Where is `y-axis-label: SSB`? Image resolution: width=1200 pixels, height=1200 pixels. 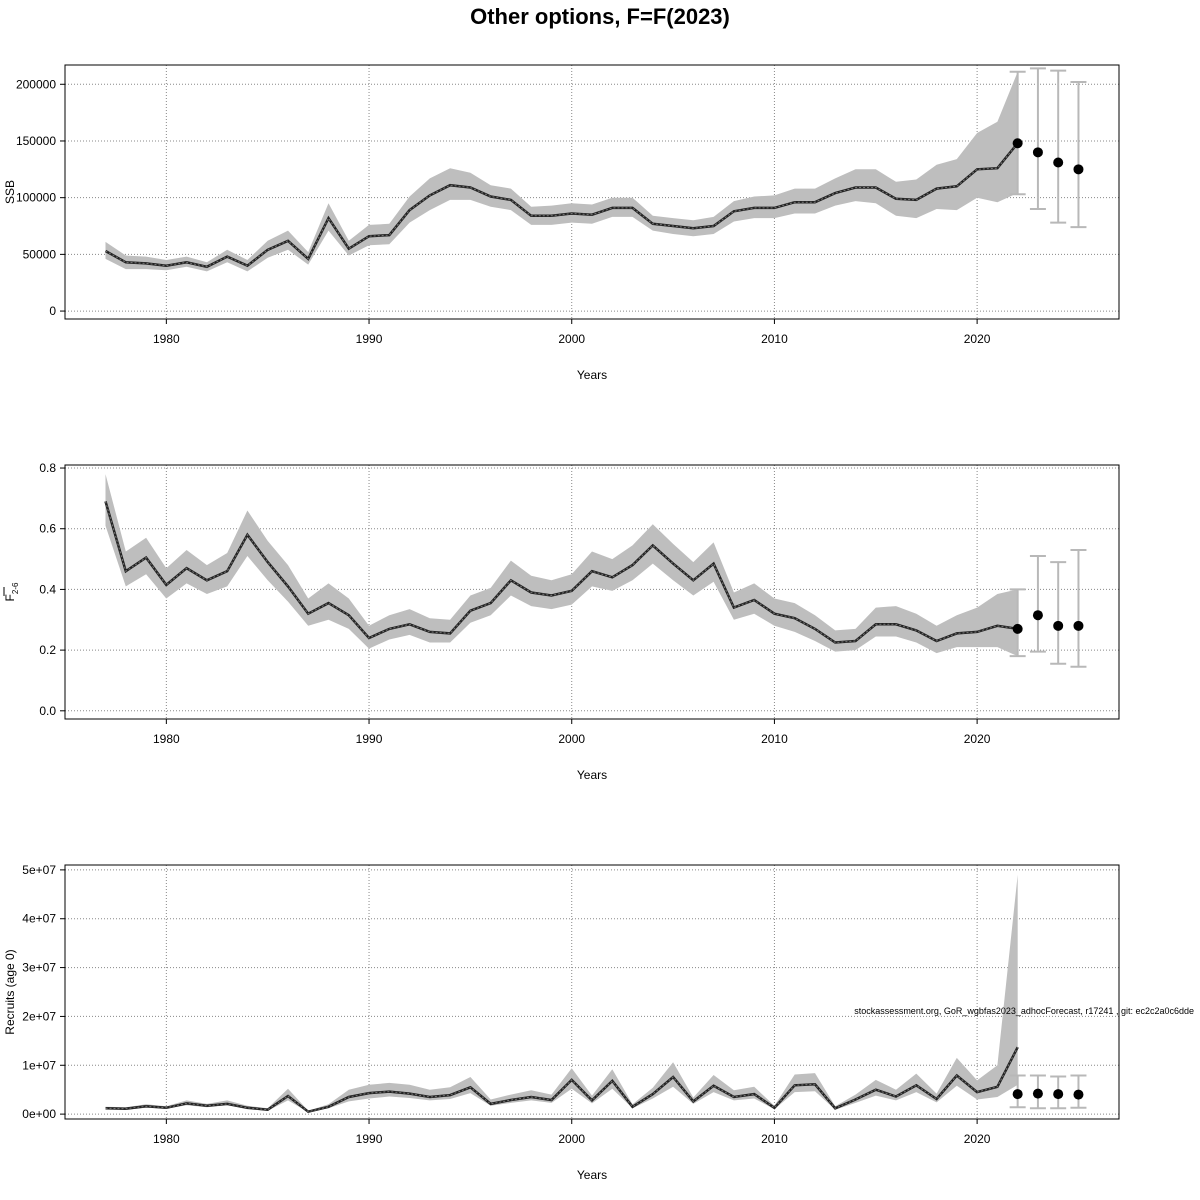 y-axis-label: SSB is located at coordinates (10, 192).